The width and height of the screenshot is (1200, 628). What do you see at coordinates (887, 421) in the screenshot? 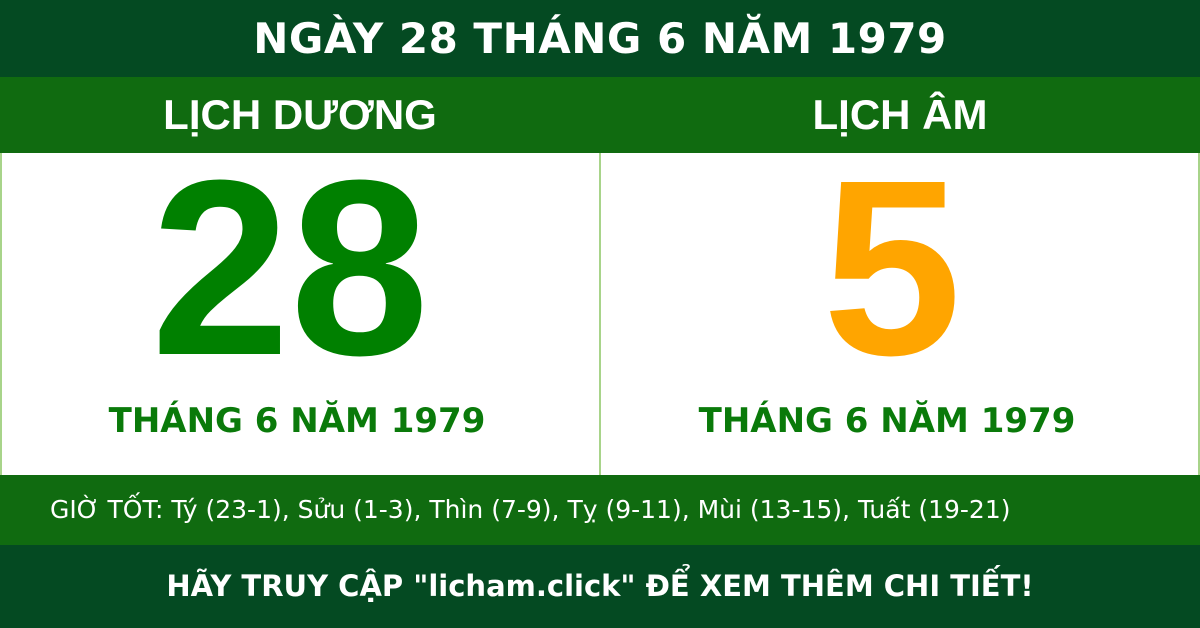
I see `lunar-month-year: THÁNG 6 NĂM 1979` at bounding box center [887, 421].